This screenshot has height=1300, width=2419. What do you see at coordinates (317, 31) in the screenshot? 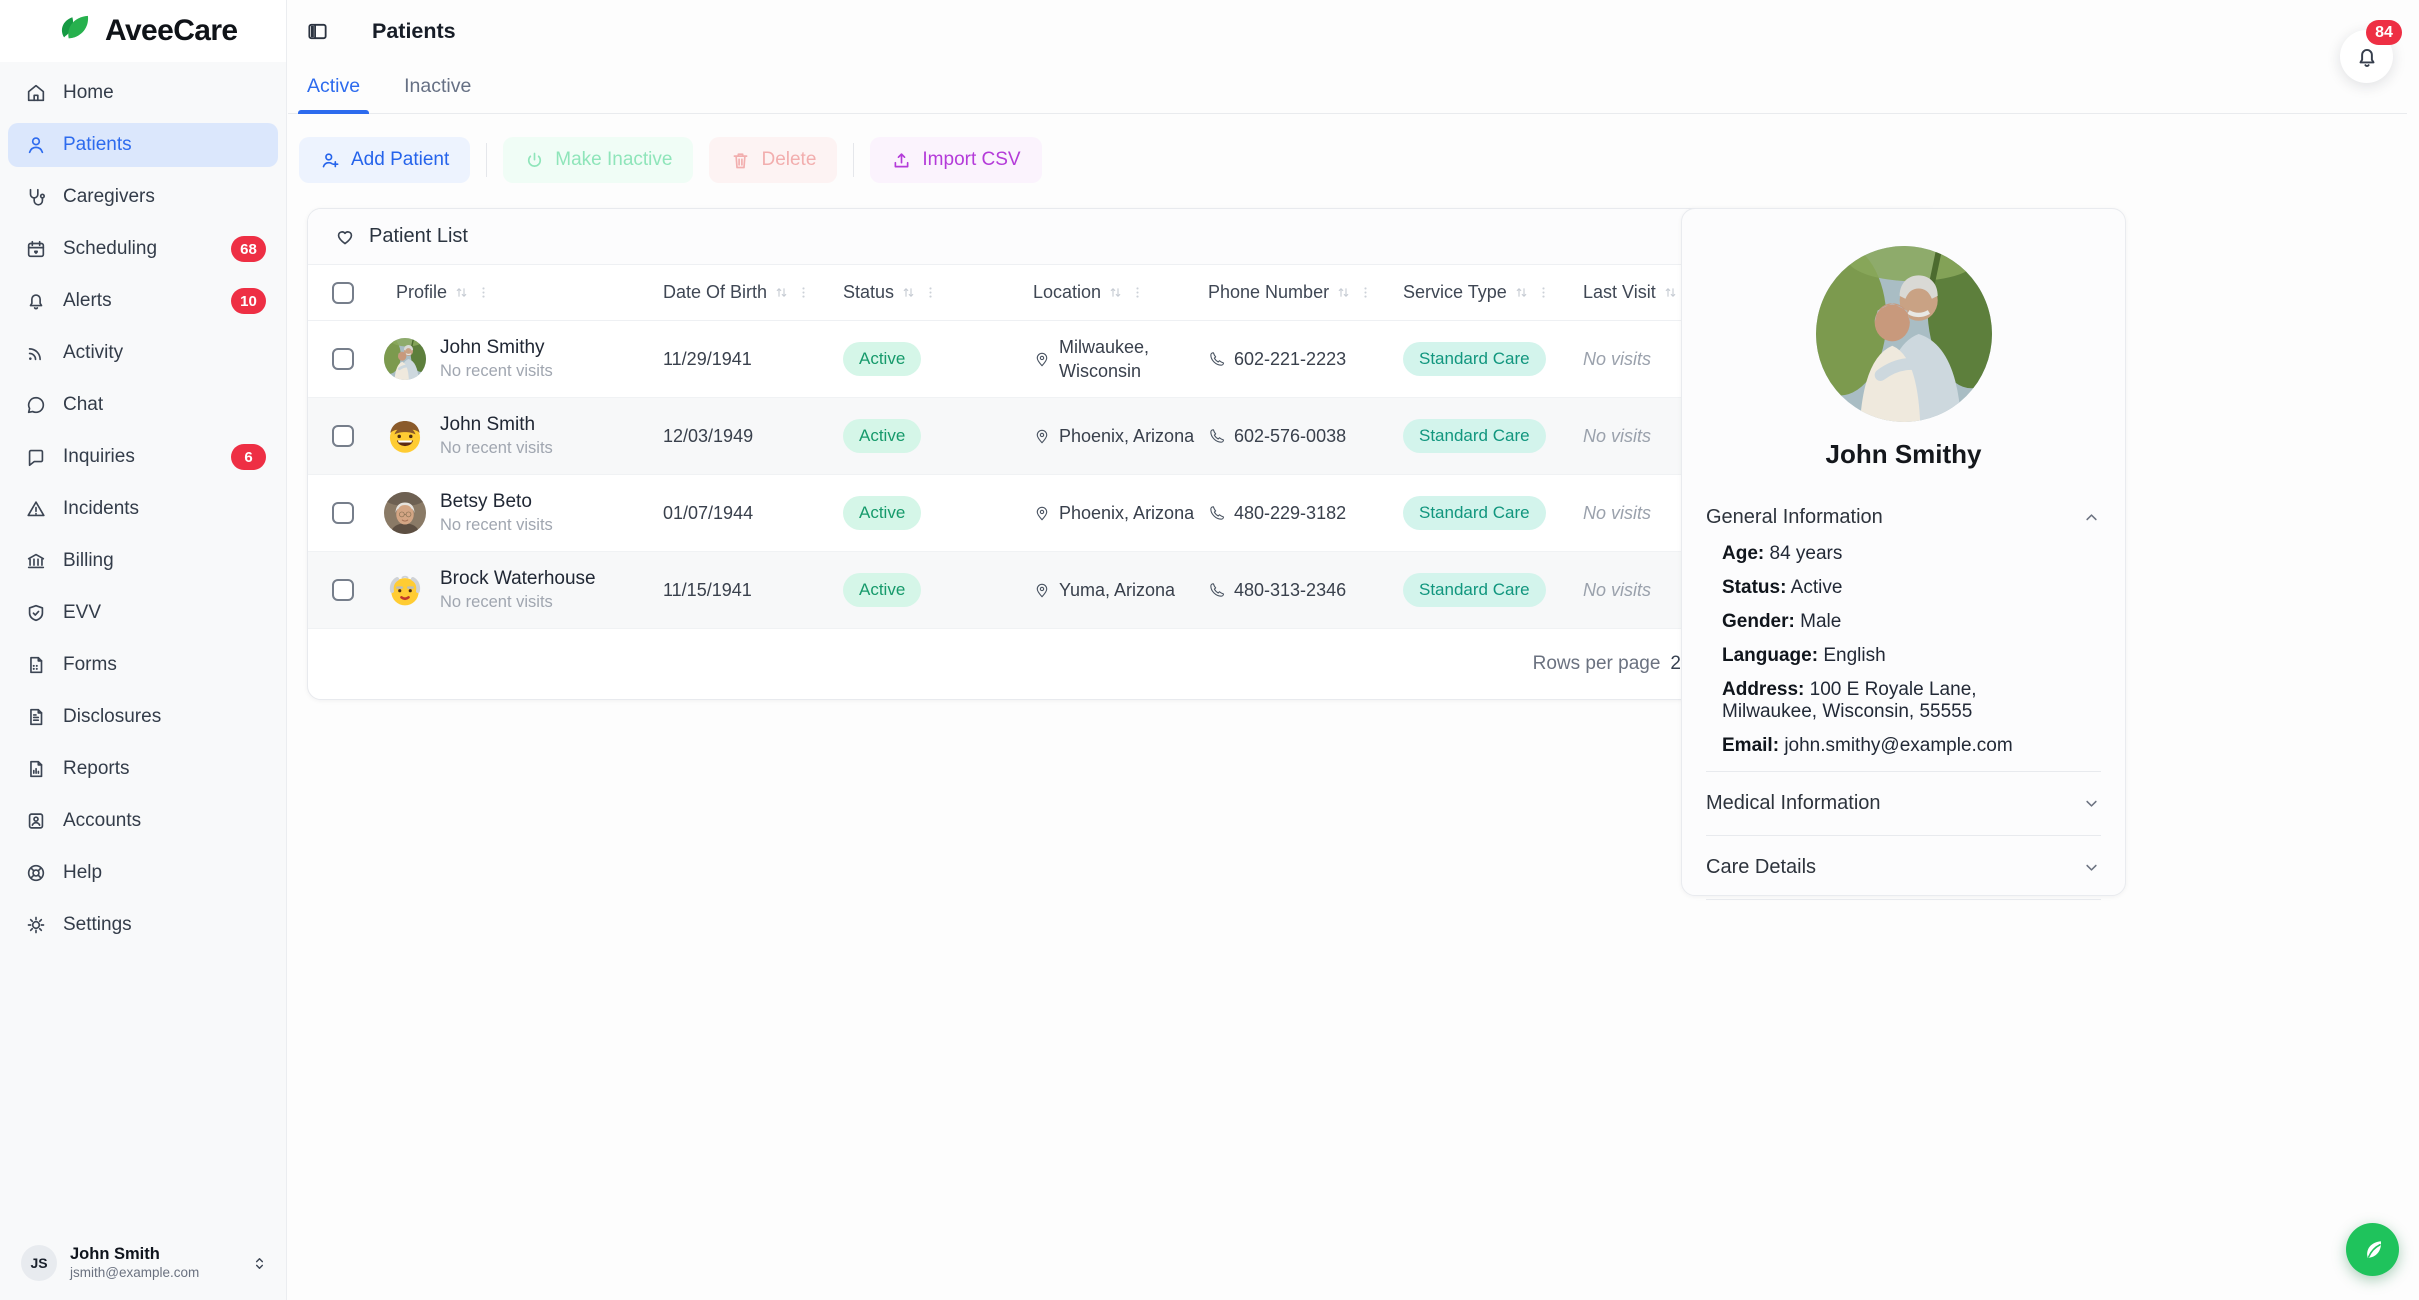
I see `sidebar-toggle-button` at bounding box center [317, 31].